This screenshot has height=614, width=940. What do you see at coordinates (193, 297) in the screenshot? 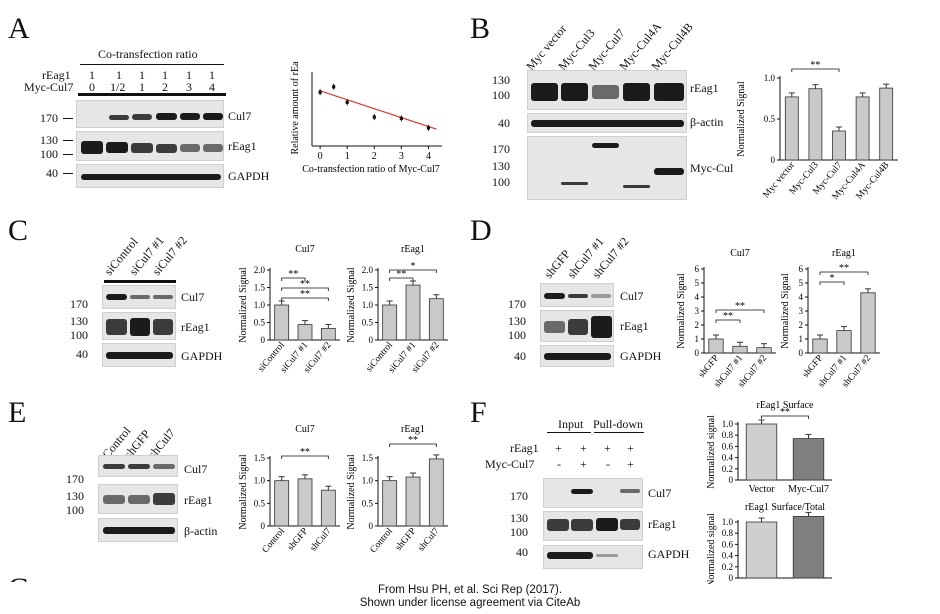
I see `label-c-cul7: Cul7` at bounding box center [193, 297].